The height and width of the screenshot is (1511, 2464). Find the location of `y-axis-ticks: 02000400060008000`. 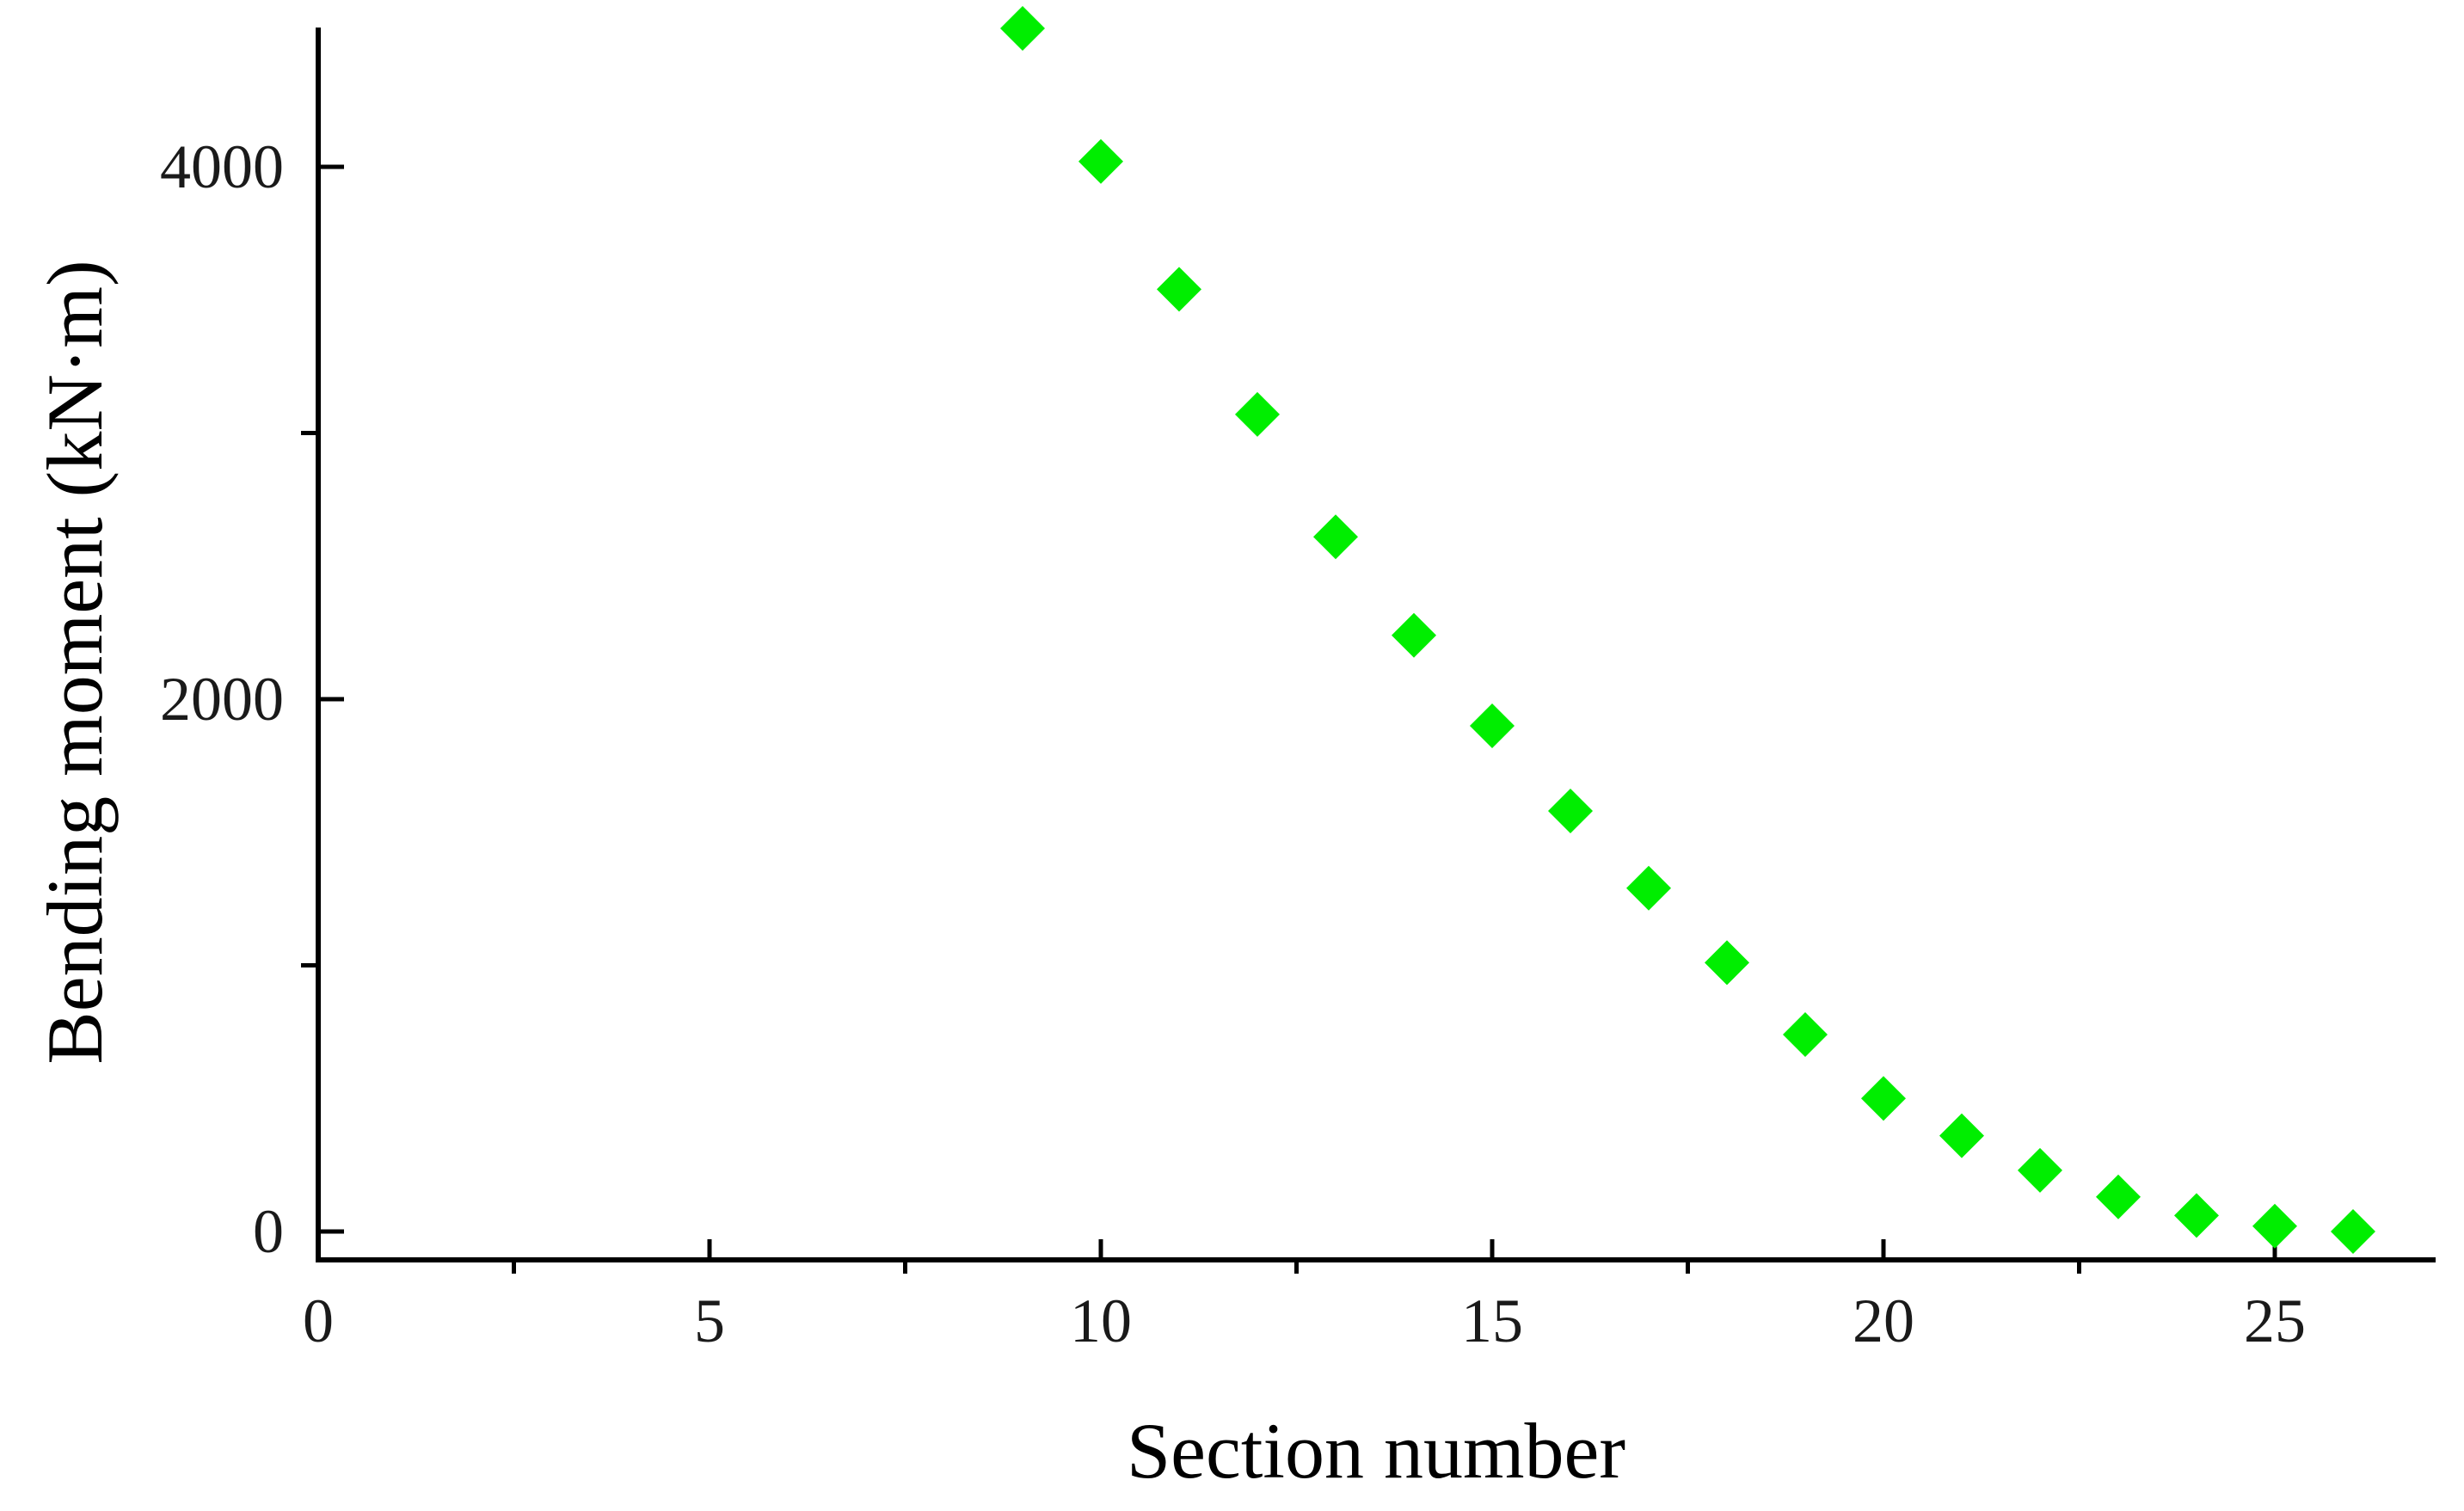

y-axis-ticks: 02000400060008000 is located at coordinates (252, 699).